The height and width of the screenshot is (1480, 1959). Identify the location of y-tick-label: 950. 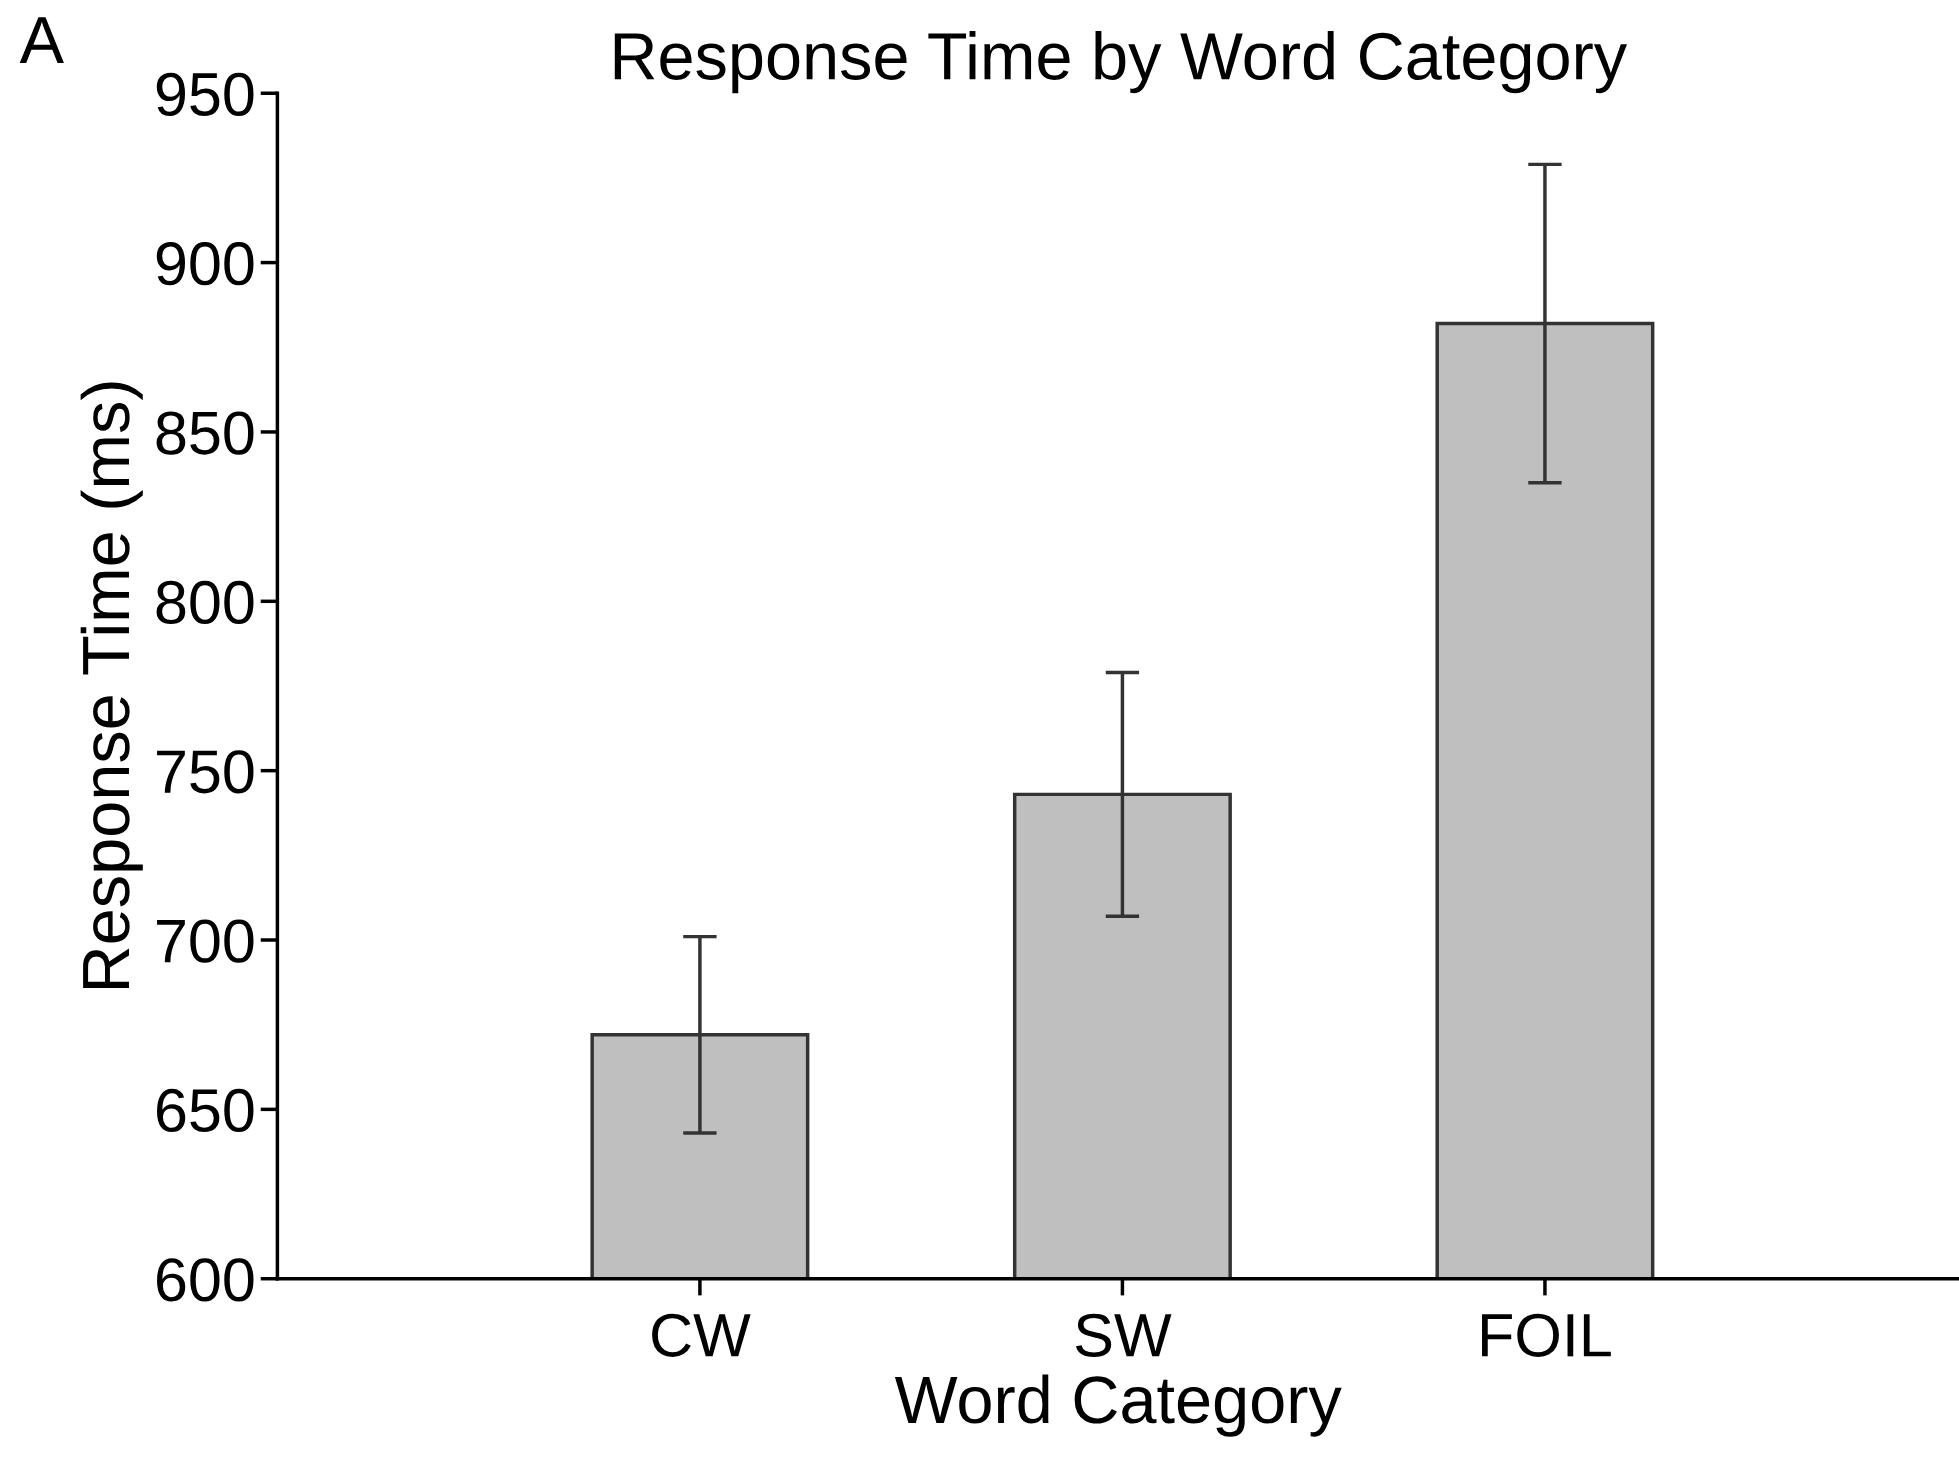
(205, 94).